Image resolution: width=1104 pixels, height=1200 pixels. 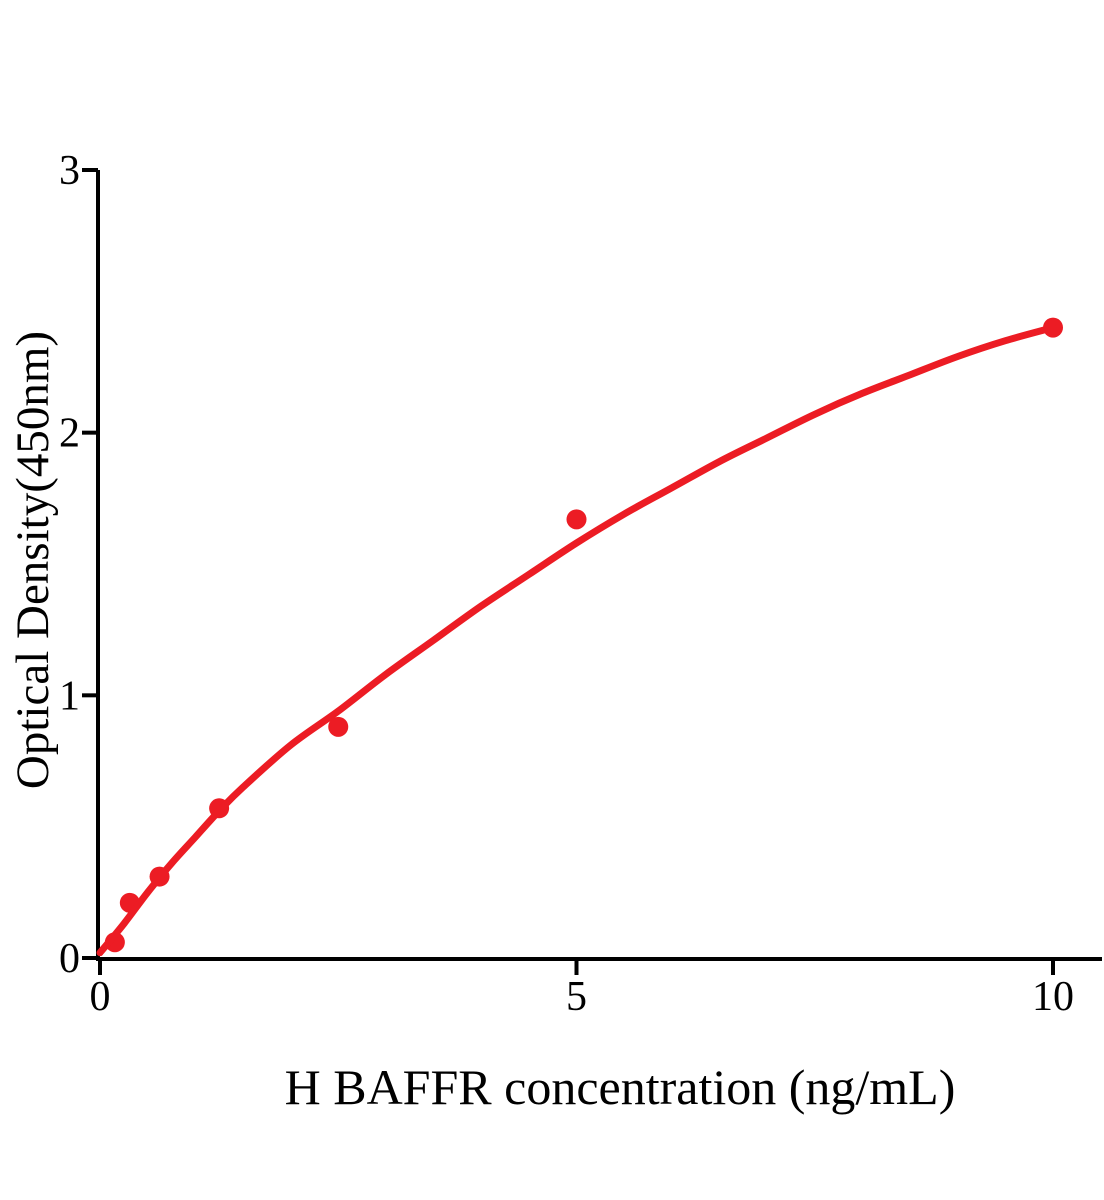 What do you see at coordinates (620, 1087) in the screenshot?
I see `x-axis-title: H BAFFR concentration (ng/mL)` at bounding box center [620, 1087].